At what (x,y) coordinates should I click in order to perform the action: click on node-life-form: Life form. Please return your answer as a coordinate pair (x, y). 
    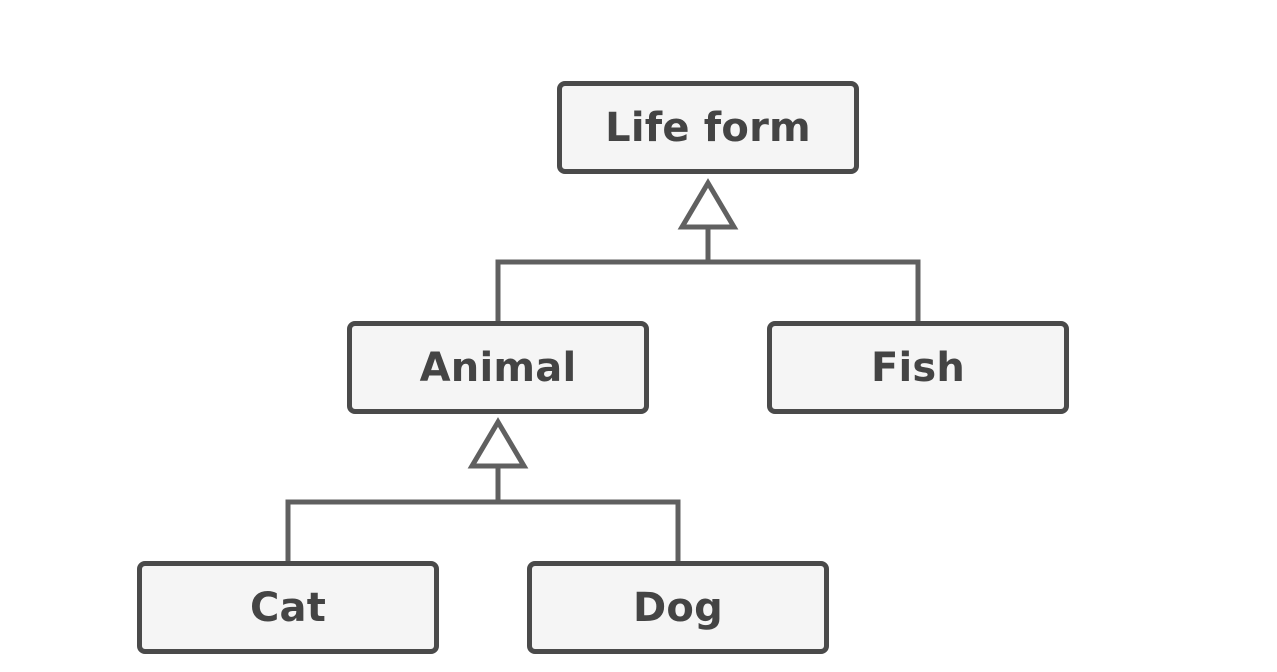
    Looking at the image, I should click on (708, 127).